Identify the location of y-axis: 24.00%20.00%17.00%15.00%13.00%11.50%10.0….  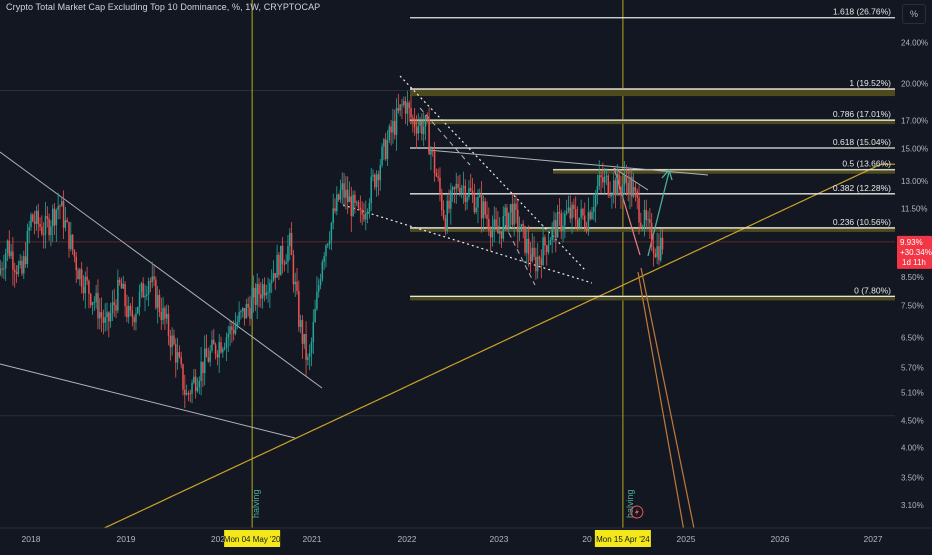
(913, 275).